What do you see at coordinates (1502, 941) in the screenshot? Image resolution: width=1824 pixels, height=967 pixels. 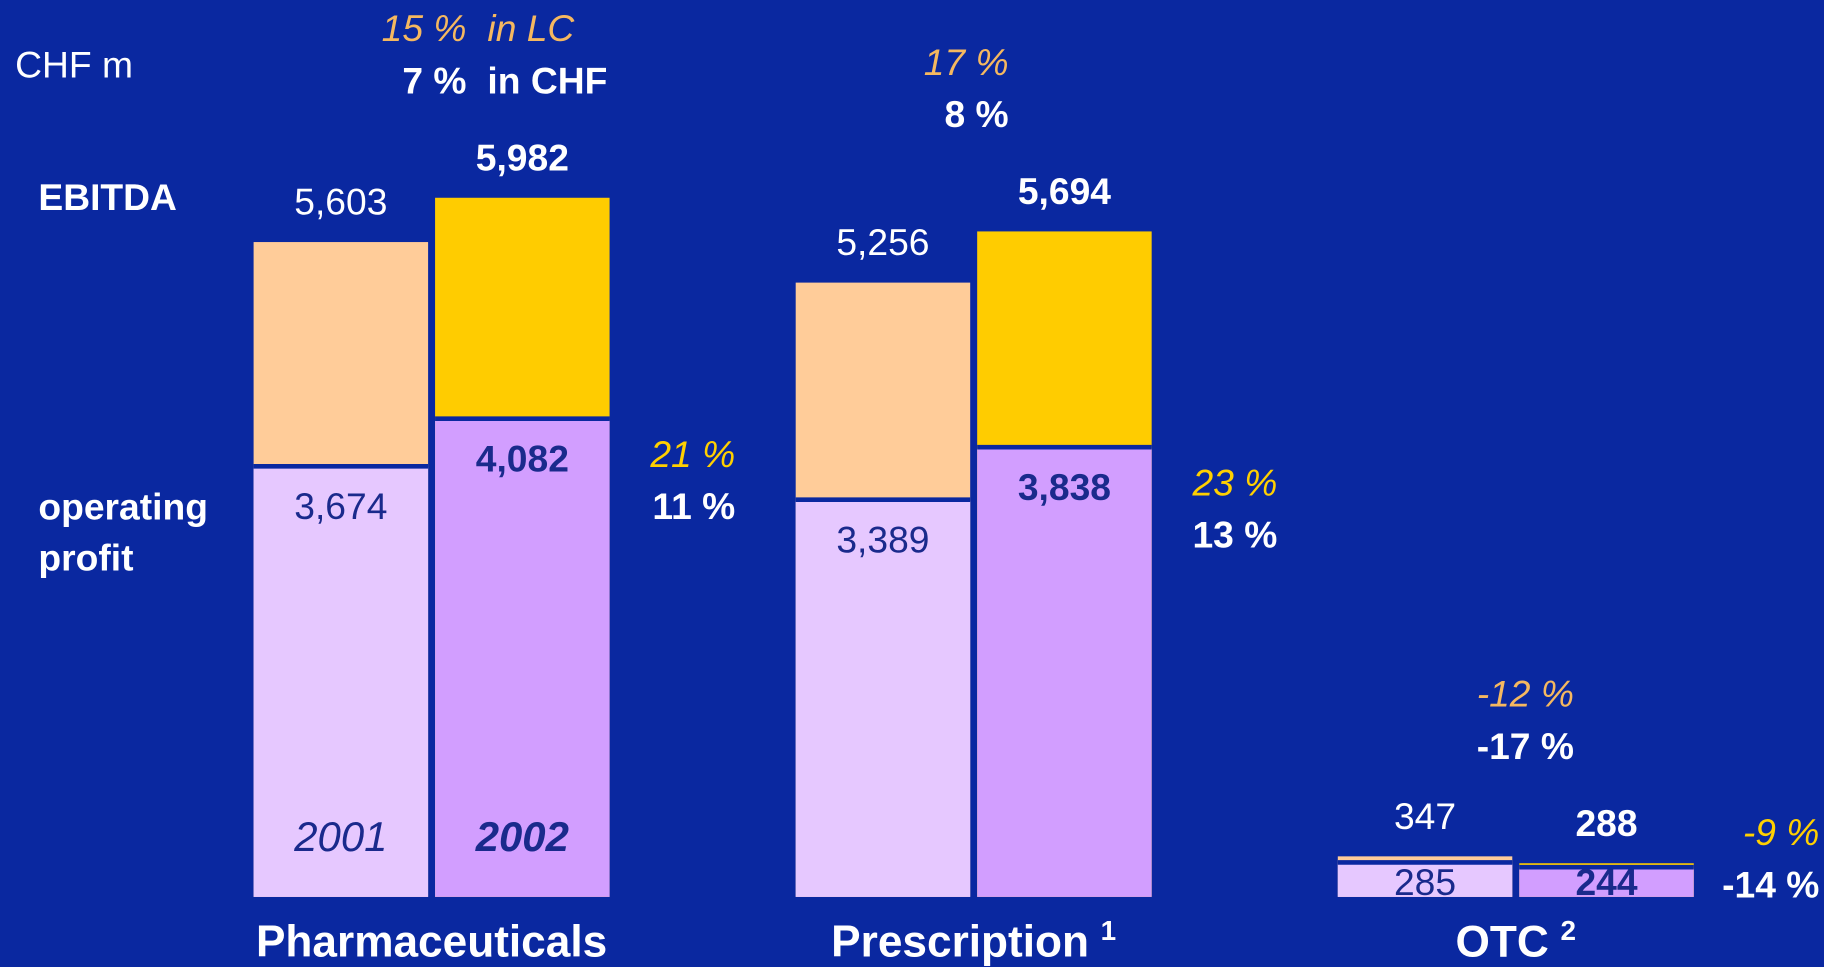 I see `group-name: OTC` at bounding box center [1502, 941].